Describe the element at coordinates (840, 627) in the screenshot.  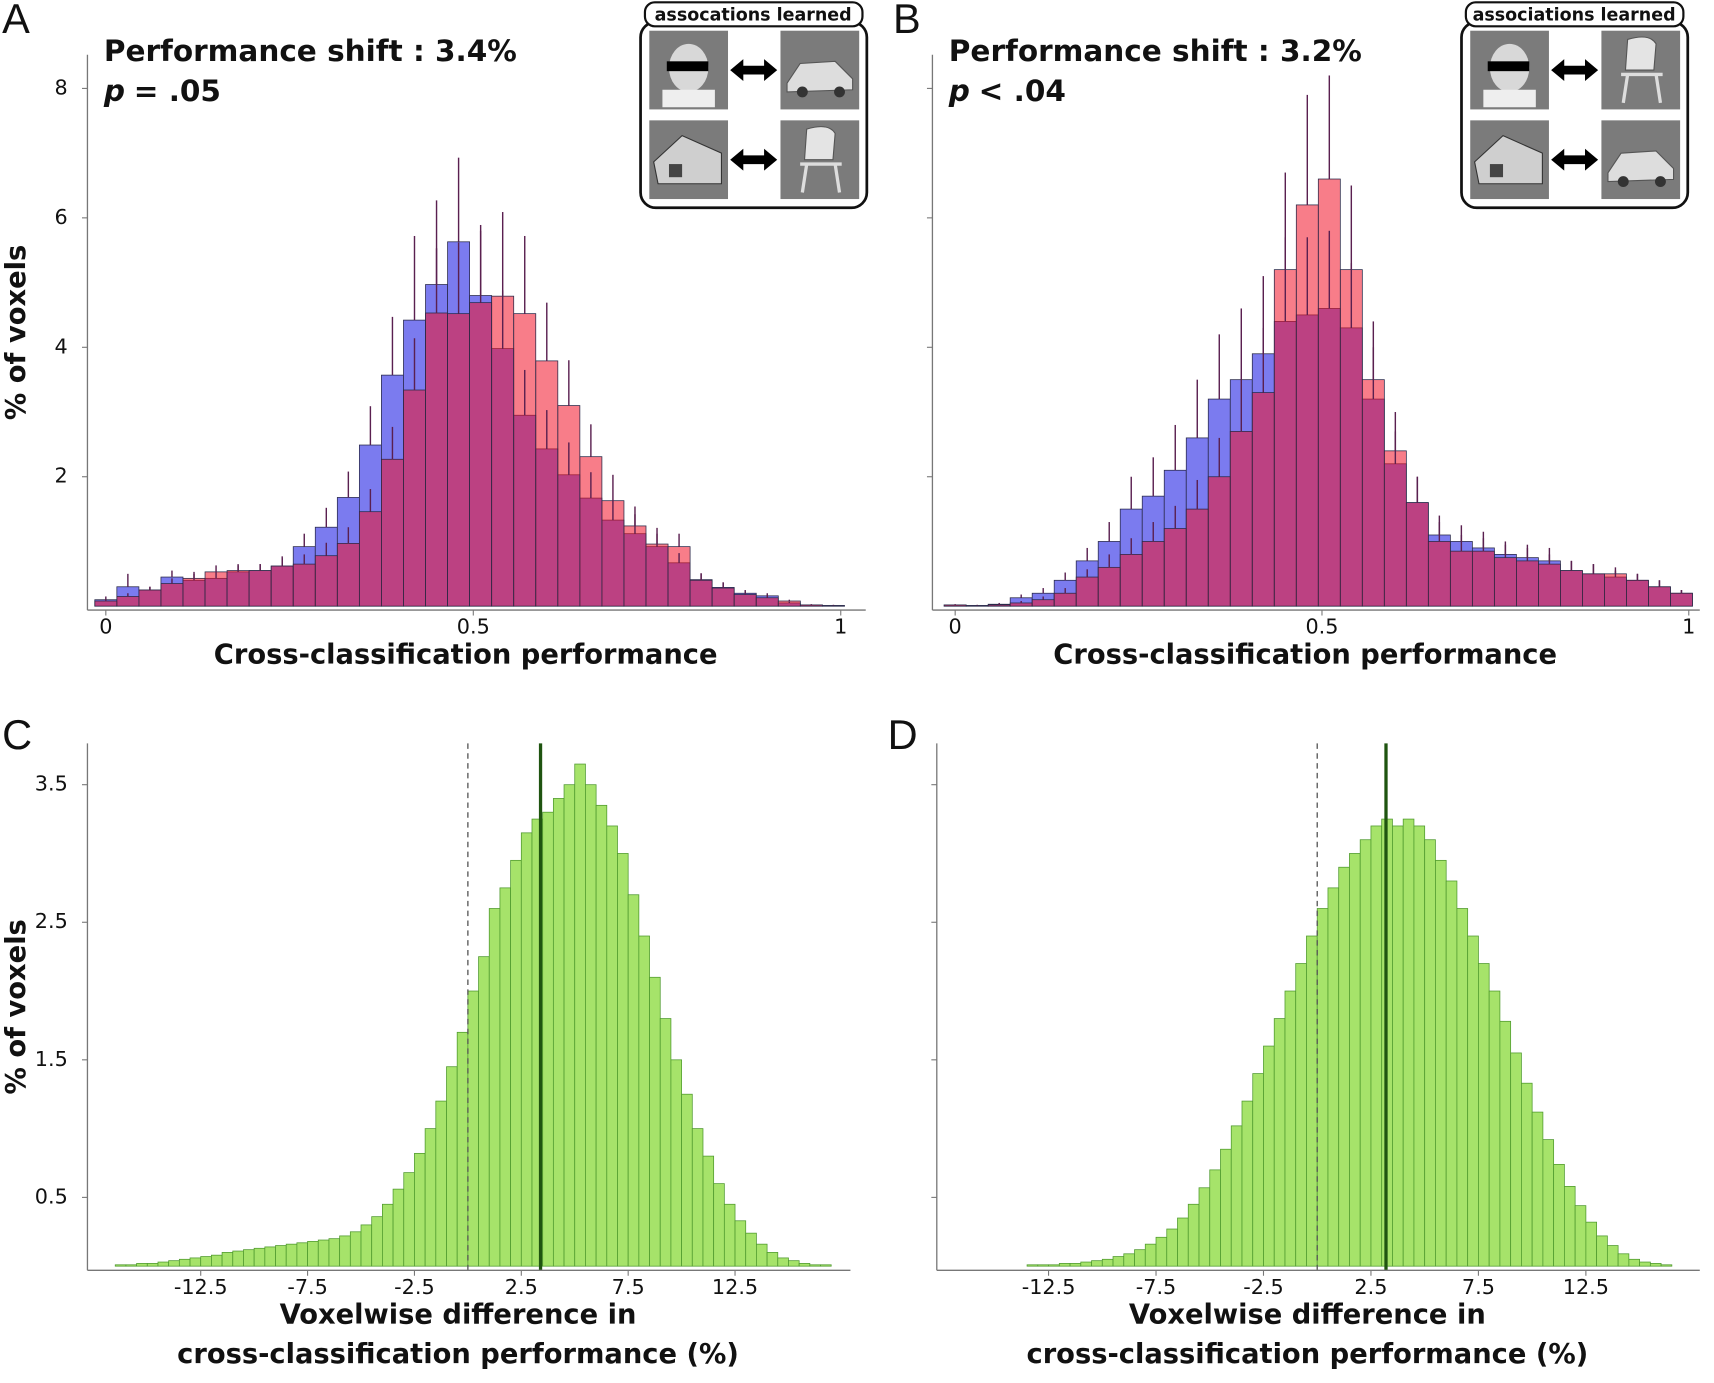
I see `x-tick-label: 1` at that location.